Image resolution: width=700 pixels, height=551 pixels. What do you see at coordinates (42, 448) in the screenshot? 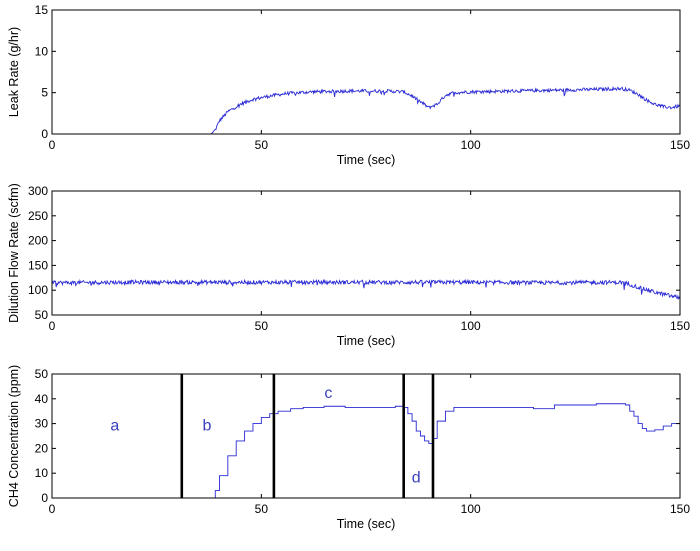
I see `y-tick-label: 20` at bounding box center [42, 448].